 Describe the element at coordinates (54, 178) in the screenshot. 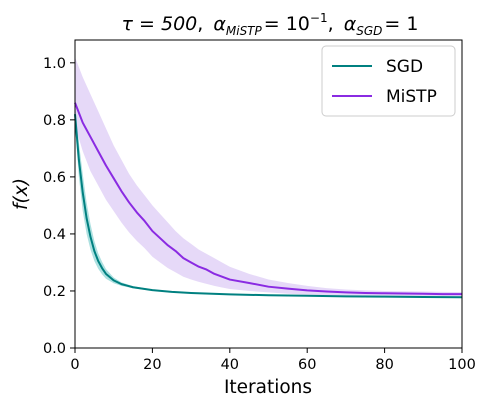

I see `y-tick-label: 0.6` at that location.